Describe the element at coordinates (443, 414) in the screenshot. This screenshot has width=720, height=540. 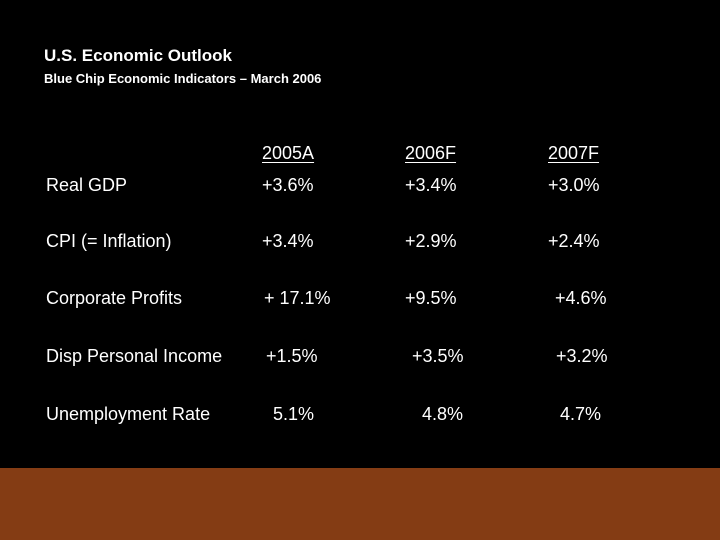
I see `value-unemployment-rate-2006f: 4.8%` at that location.